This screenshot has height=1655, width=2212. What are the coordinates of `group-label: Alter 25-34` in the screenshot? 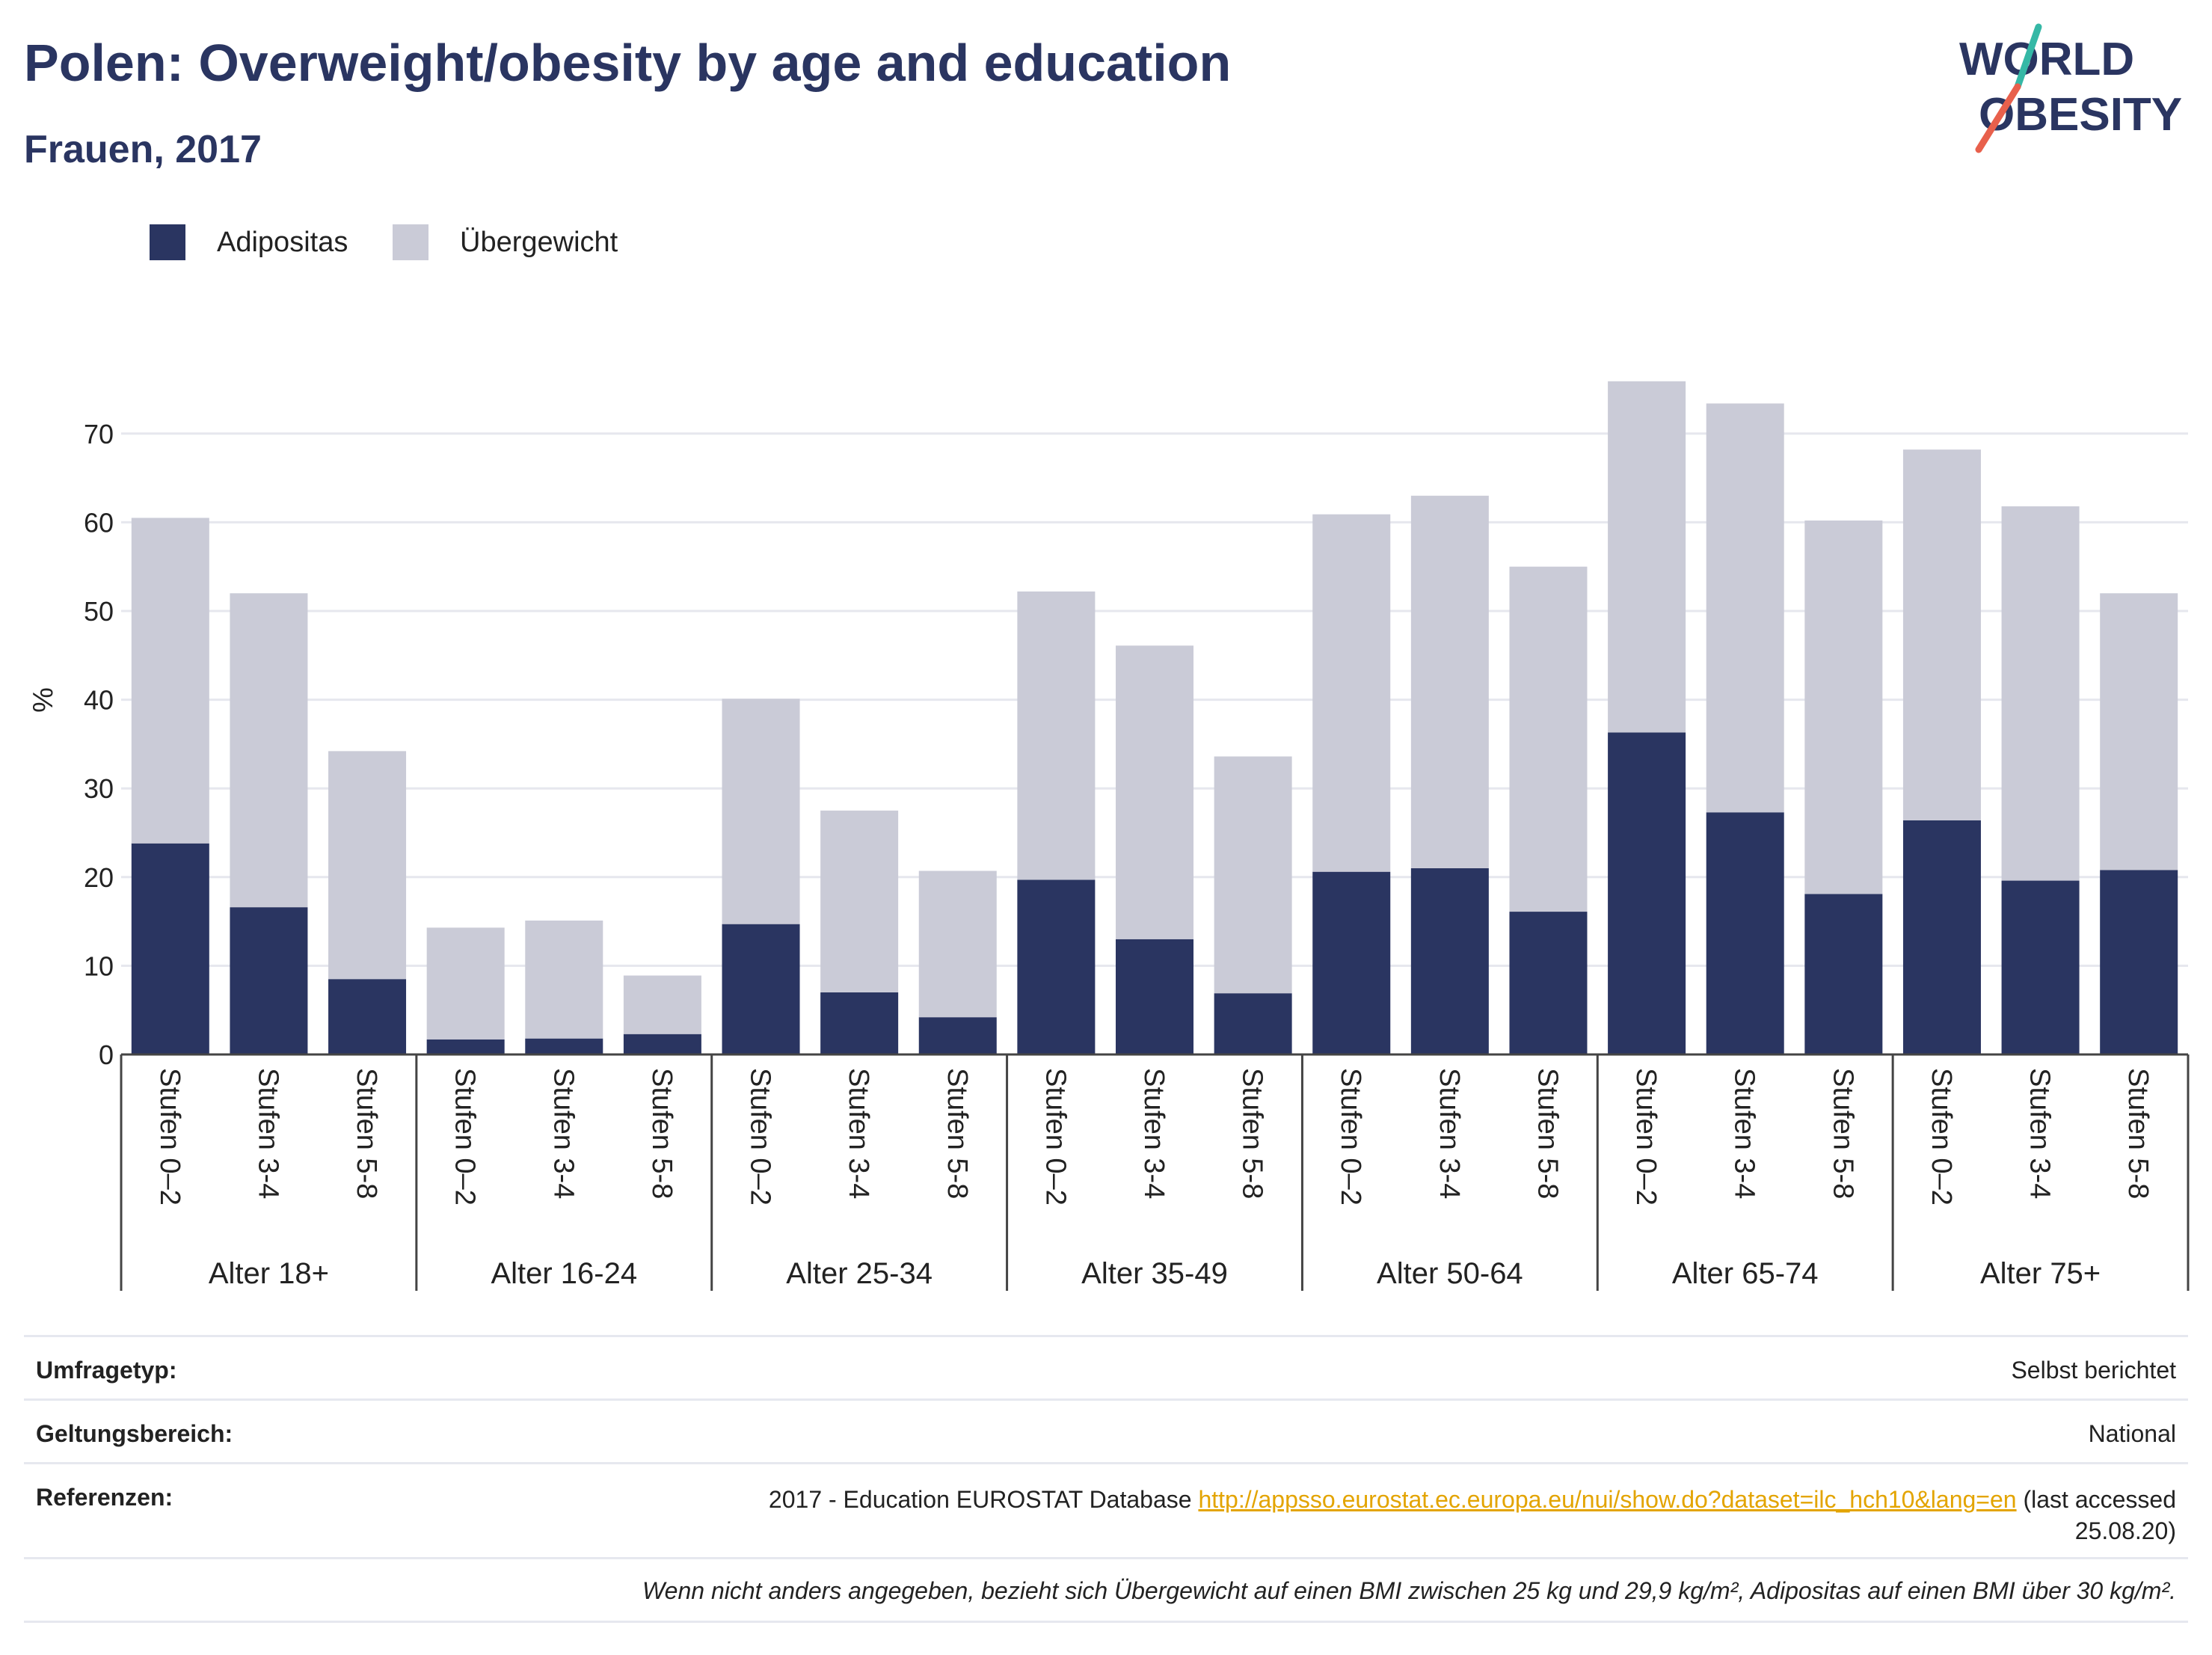 It's located at (859, 1273).